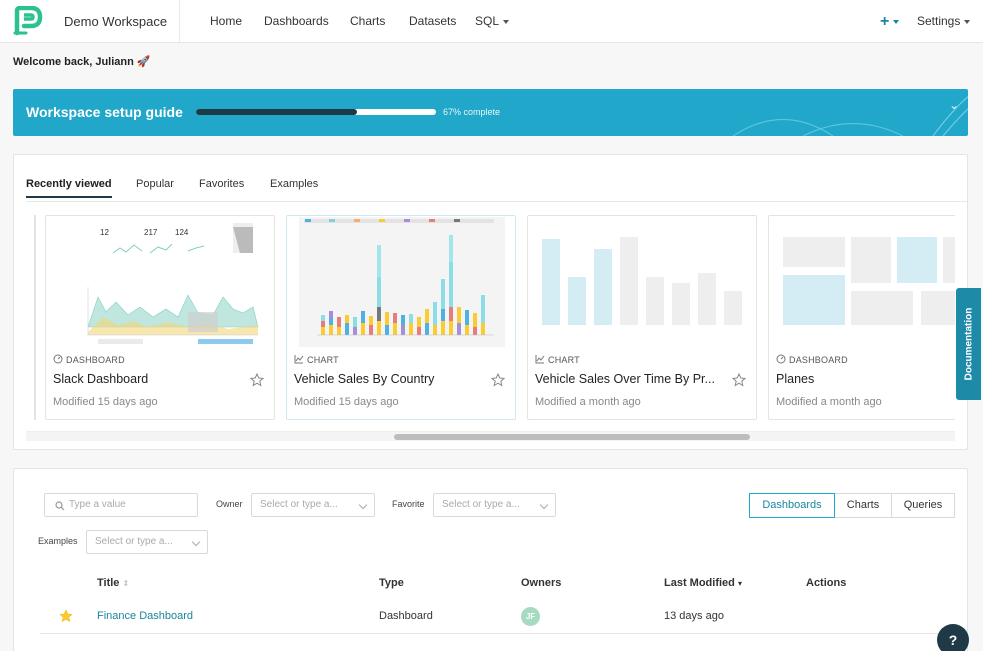  Describe the element at coordinates (530, 616) in the screenshot. I see `avatar: JF` at that location.